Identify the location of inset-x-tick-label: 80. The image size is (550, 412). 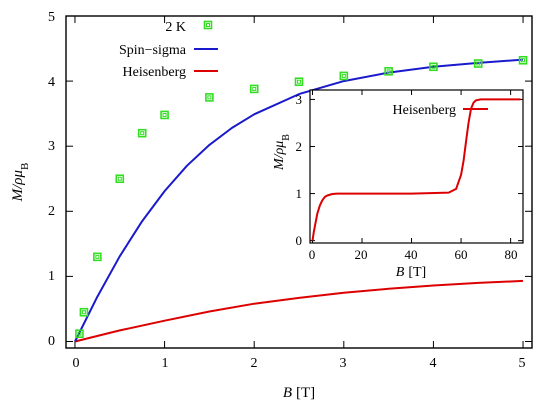
(511, 254).